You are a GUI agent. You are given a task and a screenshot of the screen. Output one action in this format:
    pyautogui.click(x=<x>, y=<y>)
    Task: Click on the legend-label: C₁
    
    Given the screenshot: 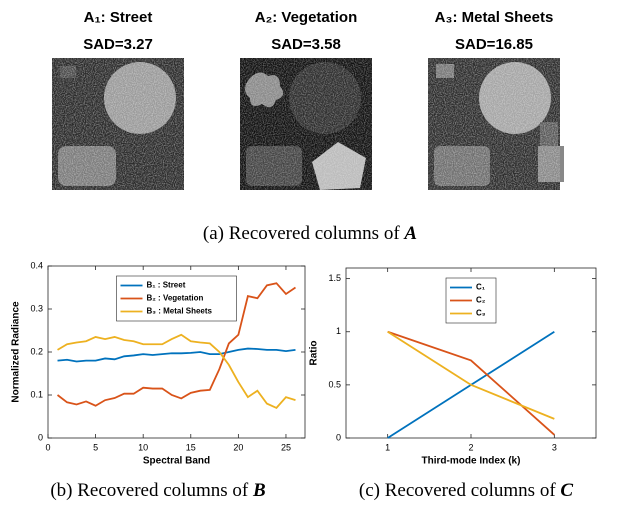 What is the action you would take?
    pyautogui.click(x=481, y=287)
    